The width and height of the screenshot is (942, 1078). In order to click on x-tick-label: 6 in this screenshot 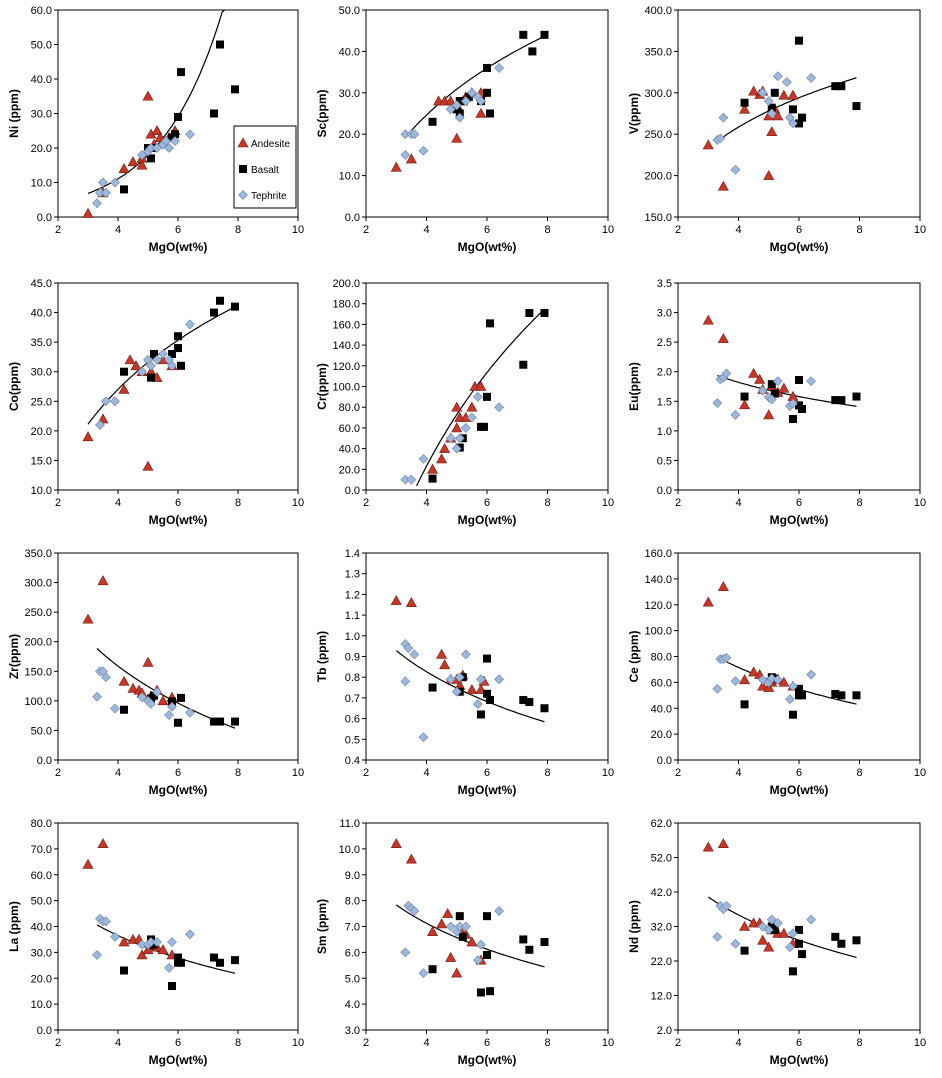, I will do `click(799, 230)`.